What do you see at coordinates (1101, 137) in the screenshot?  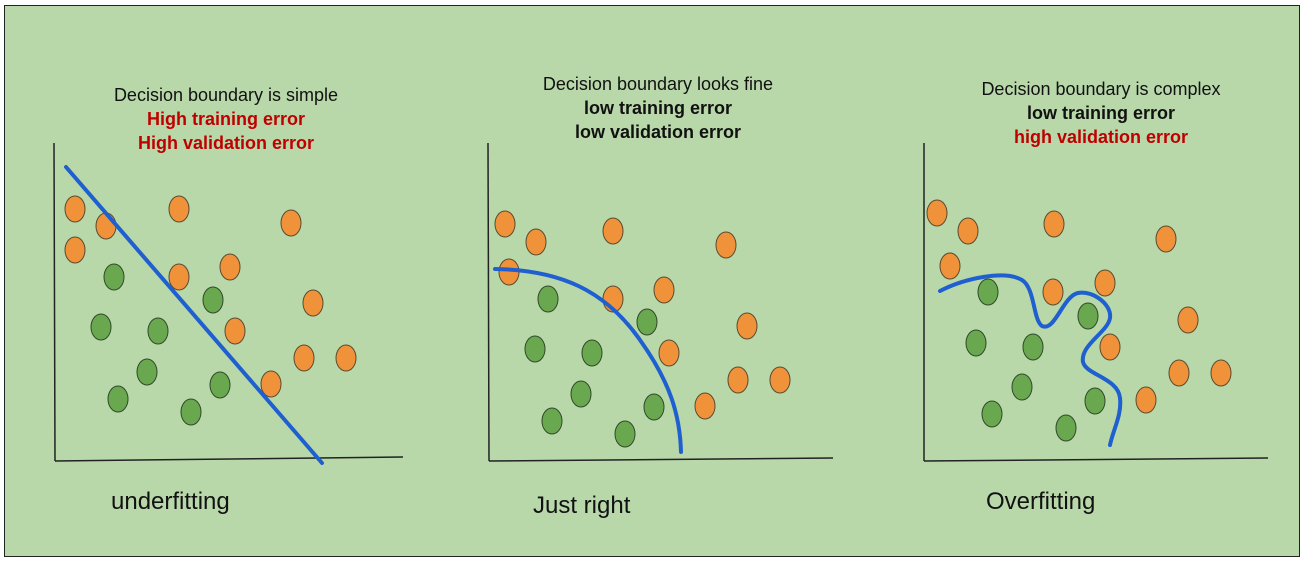 I see `overfit-header-line3: high validation error` at bounding box center [1101, 137].